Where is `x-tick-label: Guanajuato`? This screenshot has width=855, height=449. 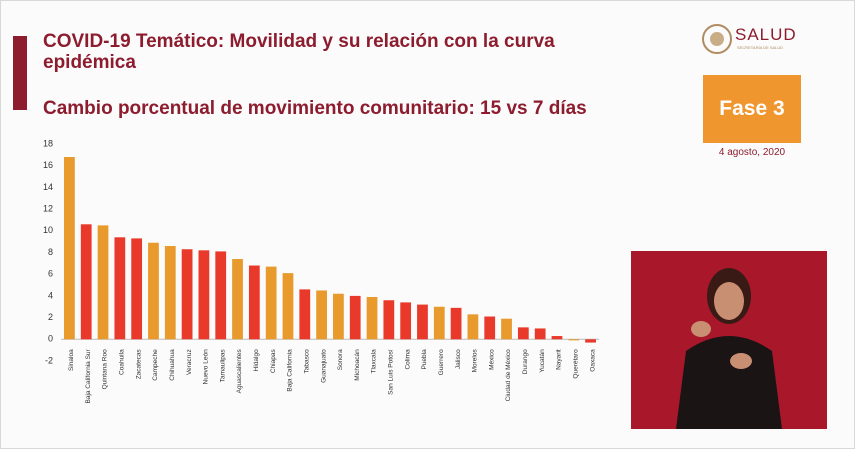
x-tick-label: Guanajuato is located at coordinates (323, 366).